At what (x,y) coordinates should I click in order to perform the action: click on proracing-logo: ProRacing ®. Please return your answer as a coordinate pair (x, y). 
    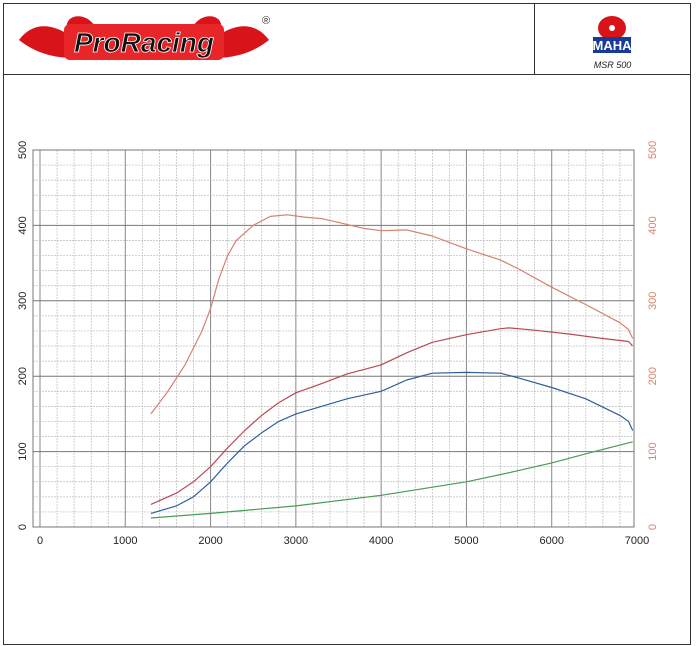
    Looking at the image, I should click on (144, 37).